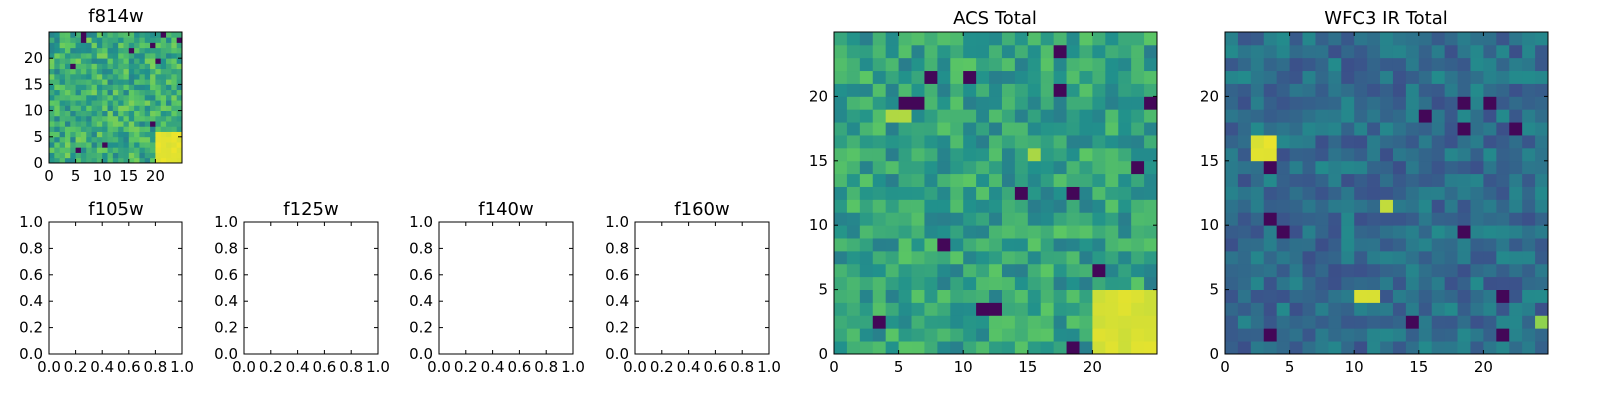 The height and width of the screenshot is (400, 1600). Describe the element at coordinates (155, 176) in the screenshot. I see `x-tick-label: 20` at that location.